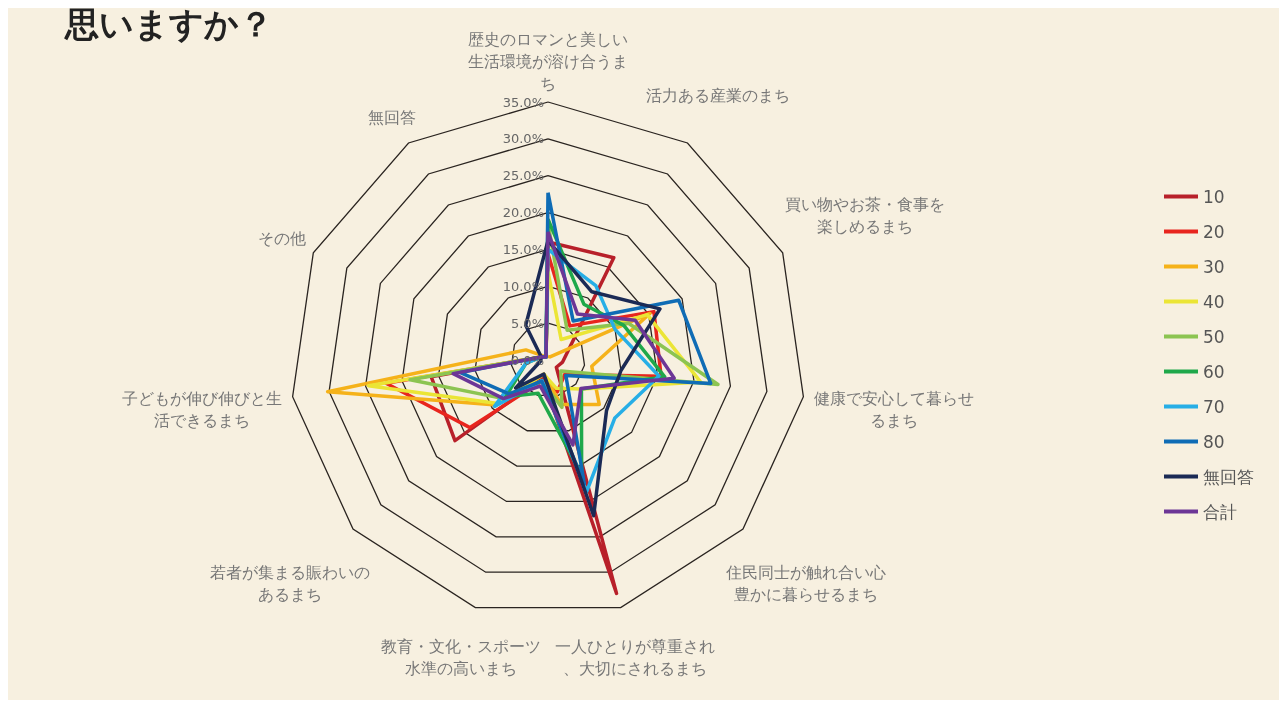  I want to click on spoke-label: 歴史のロマンと美しい生活環境が溶け合うまち, so click(548, 61).